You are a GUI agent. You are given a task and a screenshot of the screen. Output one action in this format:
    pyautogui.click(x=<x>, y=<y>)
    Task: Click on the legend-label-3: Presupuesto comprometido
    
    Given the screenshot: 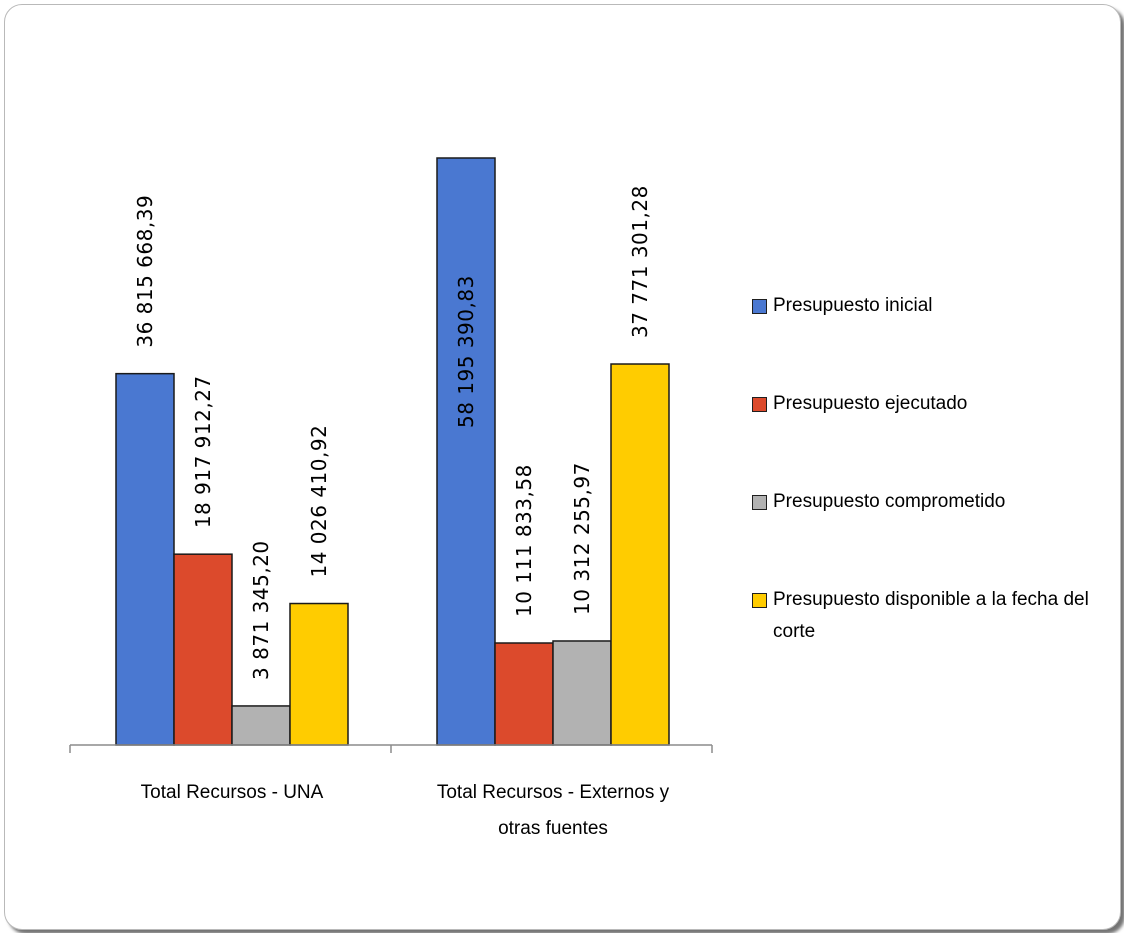 What is the action you would take?
    pyautogui.click(x=889, y=501)
    